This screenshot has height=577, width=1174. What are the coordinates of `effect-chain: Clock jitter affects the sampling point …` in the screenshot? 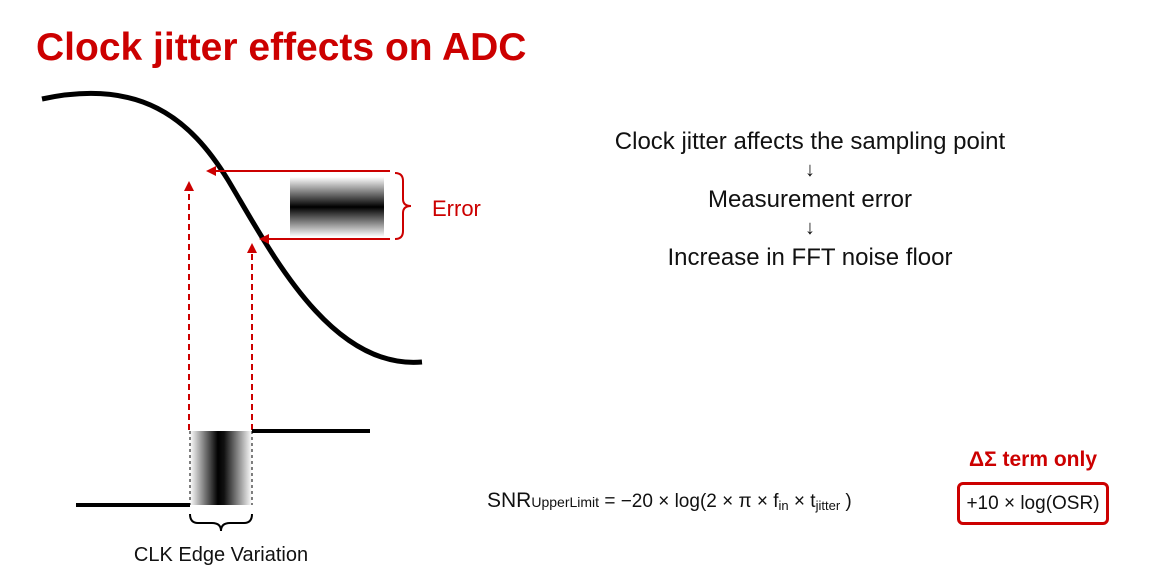 It's located at (810, 199).